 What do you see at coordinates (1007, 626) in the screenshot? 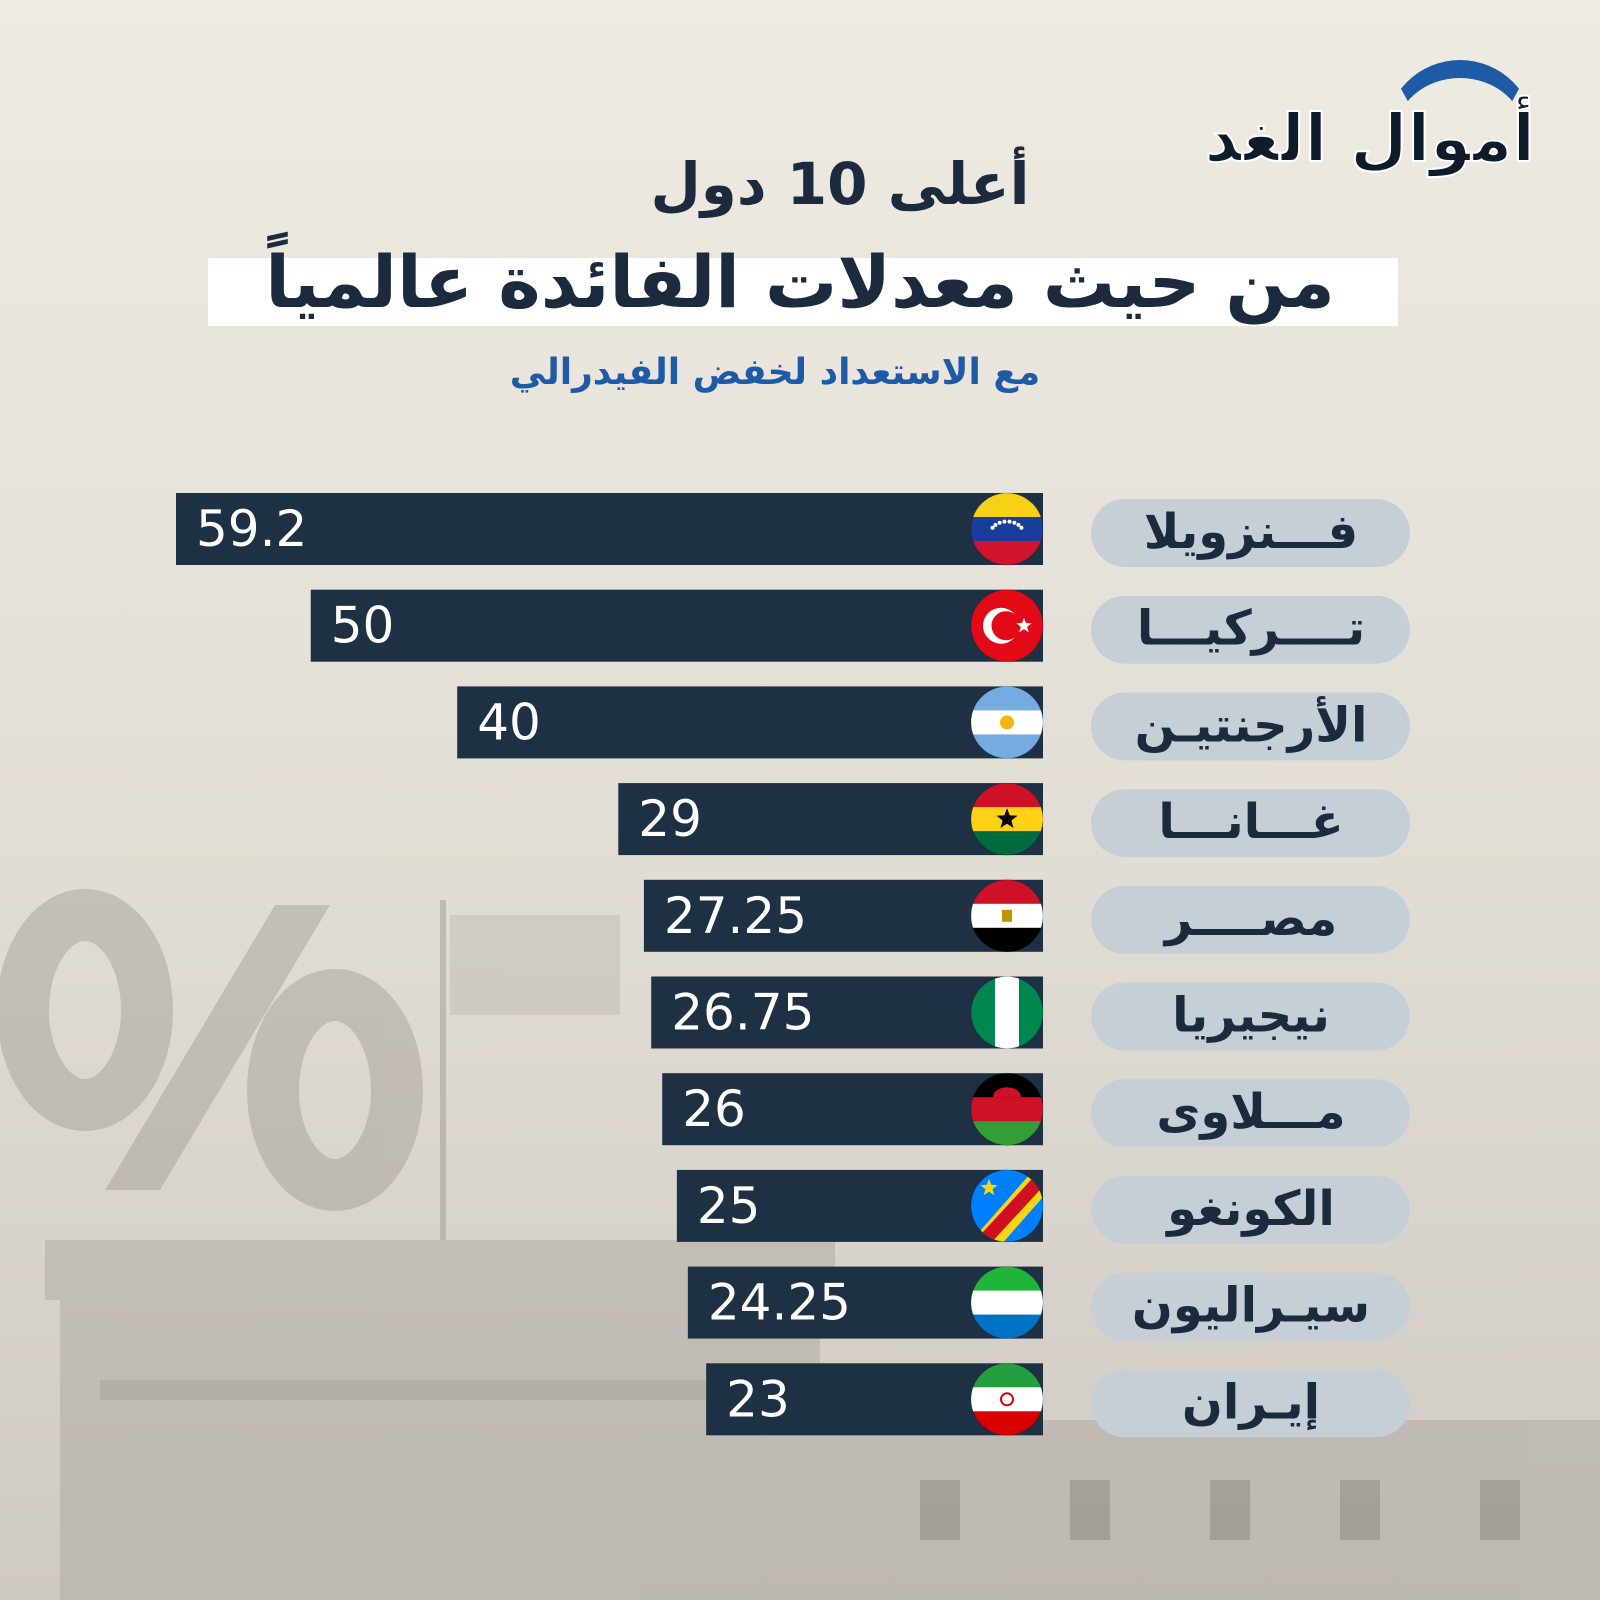
I see `turkey-flag-icon` at bounding box center [1007, 626].